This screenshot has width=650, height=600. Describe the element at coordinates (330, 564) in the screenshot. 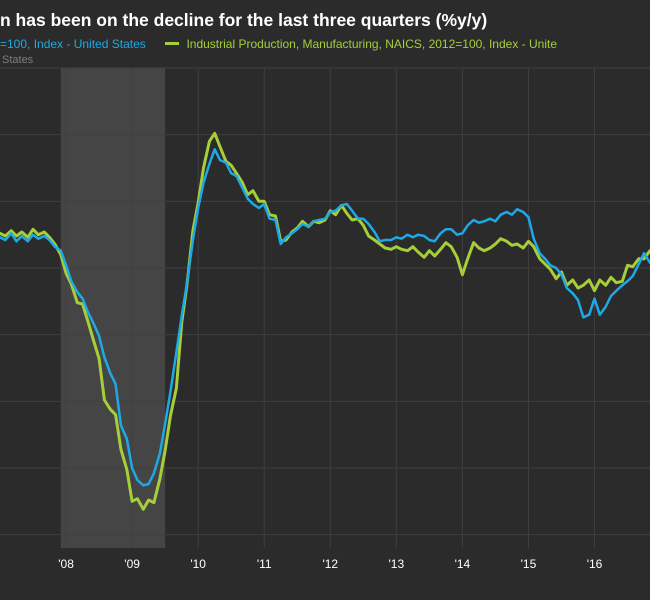

I see `x-tick-label: '12` at that location.